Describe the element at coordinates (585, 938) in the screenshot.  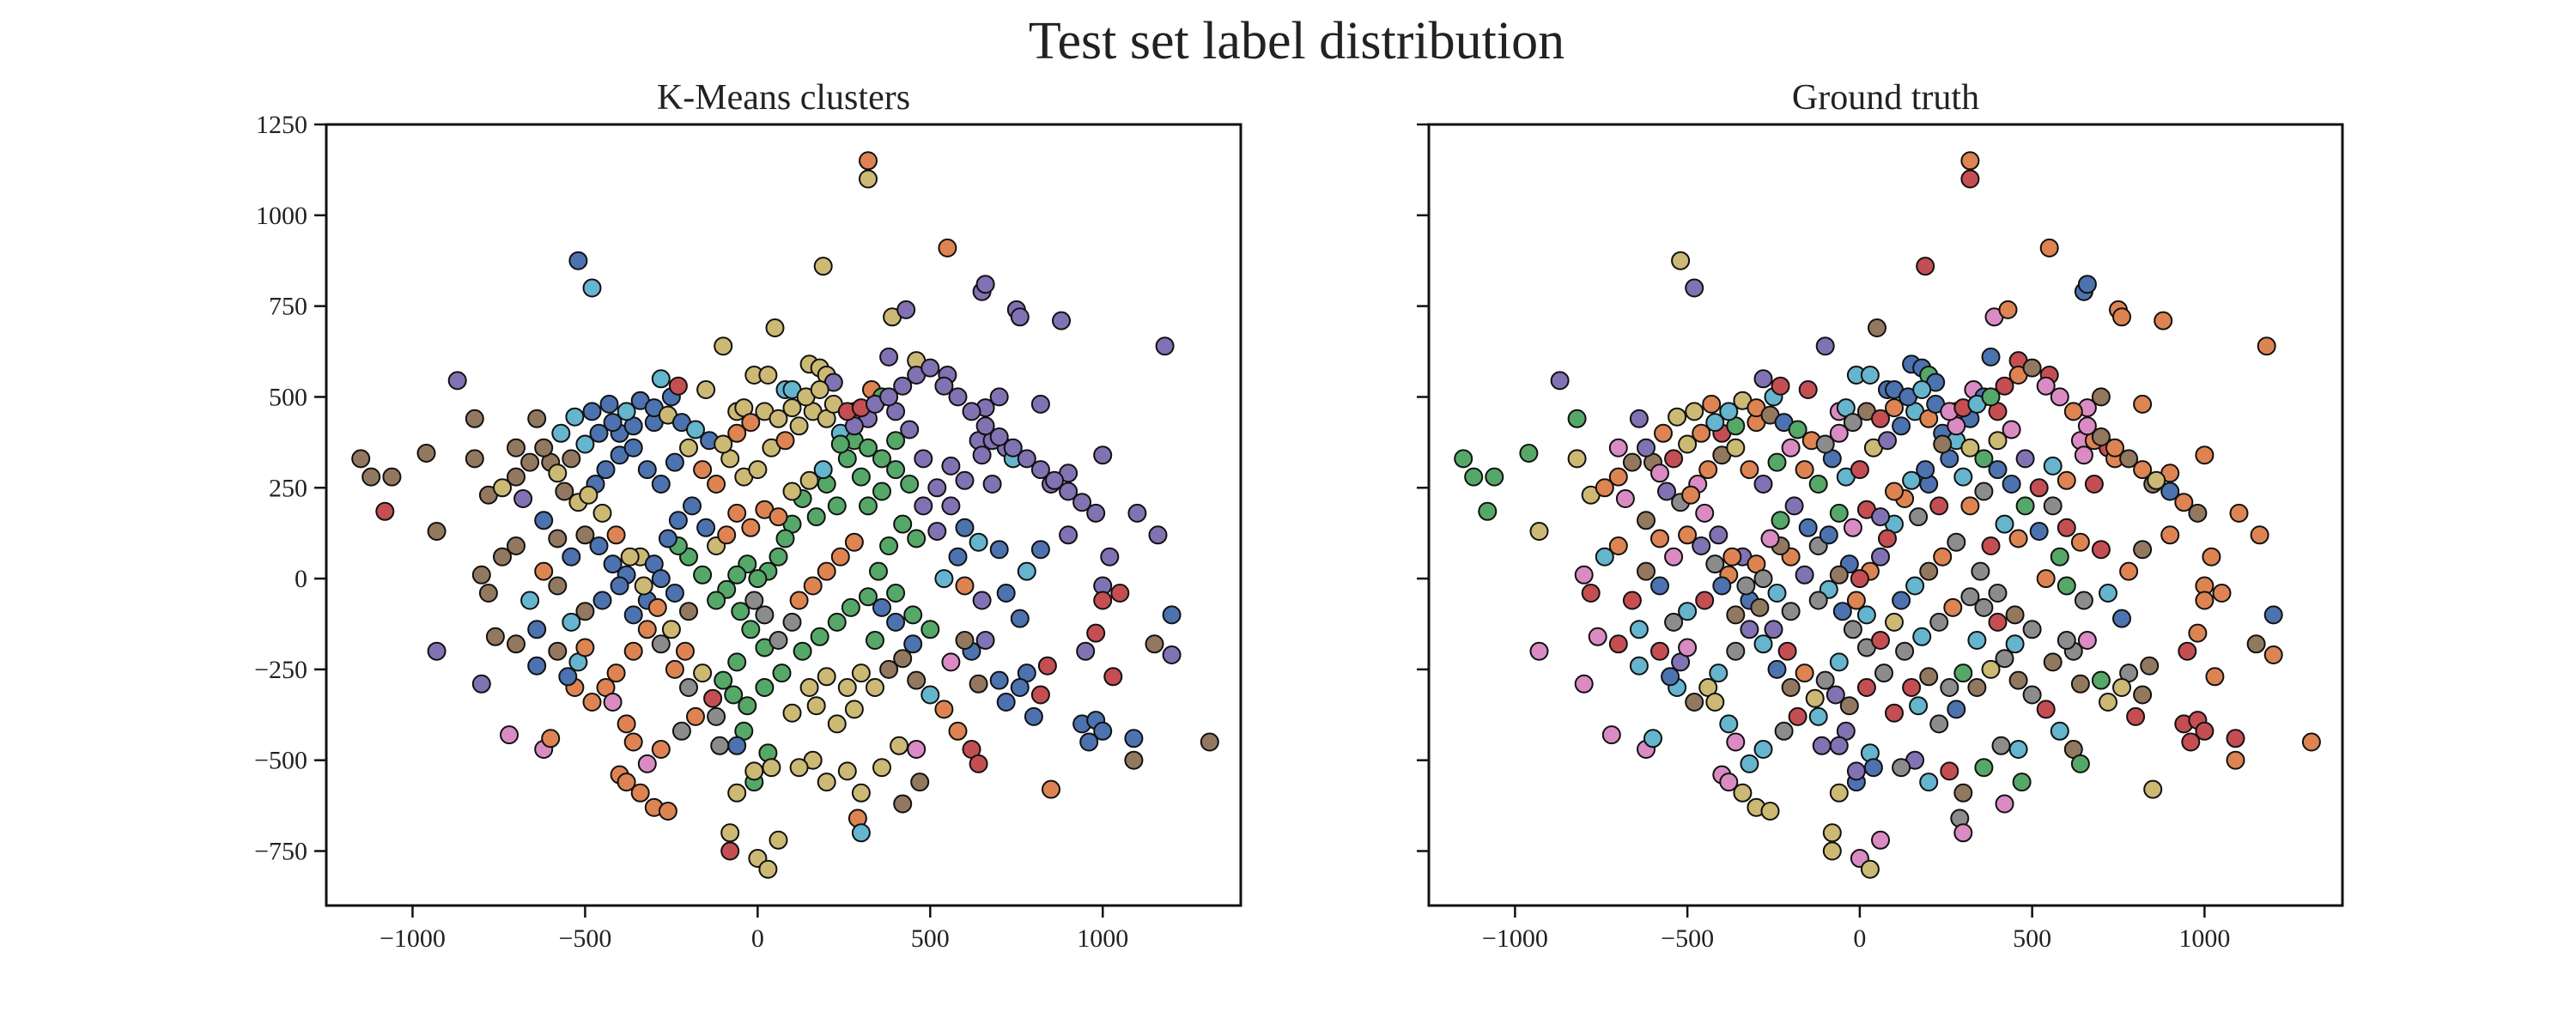
I see `kmeans-x-tick-label: −500` at that location.